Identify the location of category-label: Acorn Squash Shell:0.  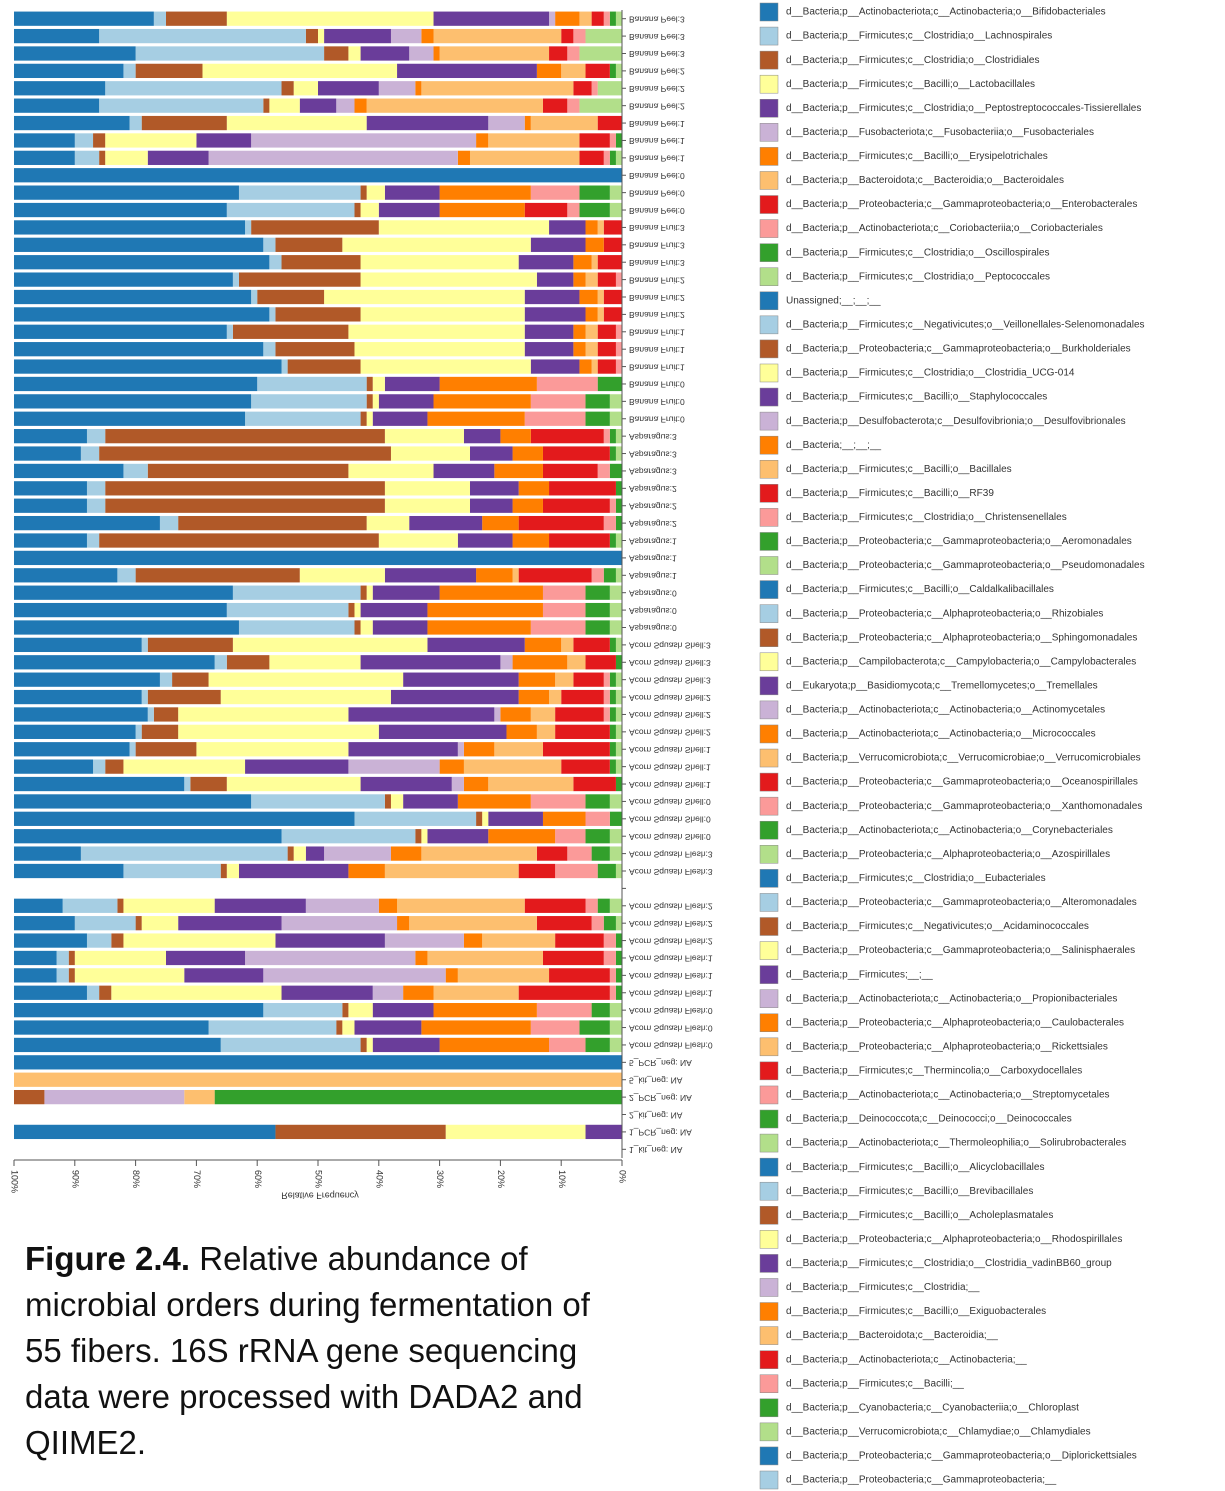
(670, 802).